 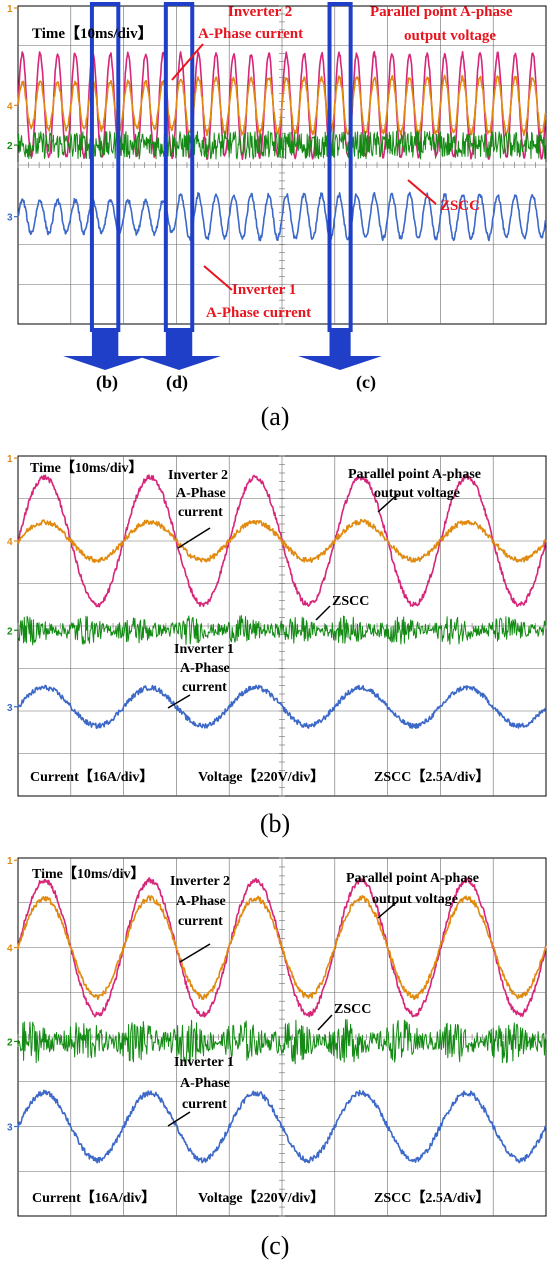 What do you see at coordinates (204, 1062) in the screenshot?
I see `panel-c-inverter1-line1: Inverter 1` at bounding box center [204, 1062].